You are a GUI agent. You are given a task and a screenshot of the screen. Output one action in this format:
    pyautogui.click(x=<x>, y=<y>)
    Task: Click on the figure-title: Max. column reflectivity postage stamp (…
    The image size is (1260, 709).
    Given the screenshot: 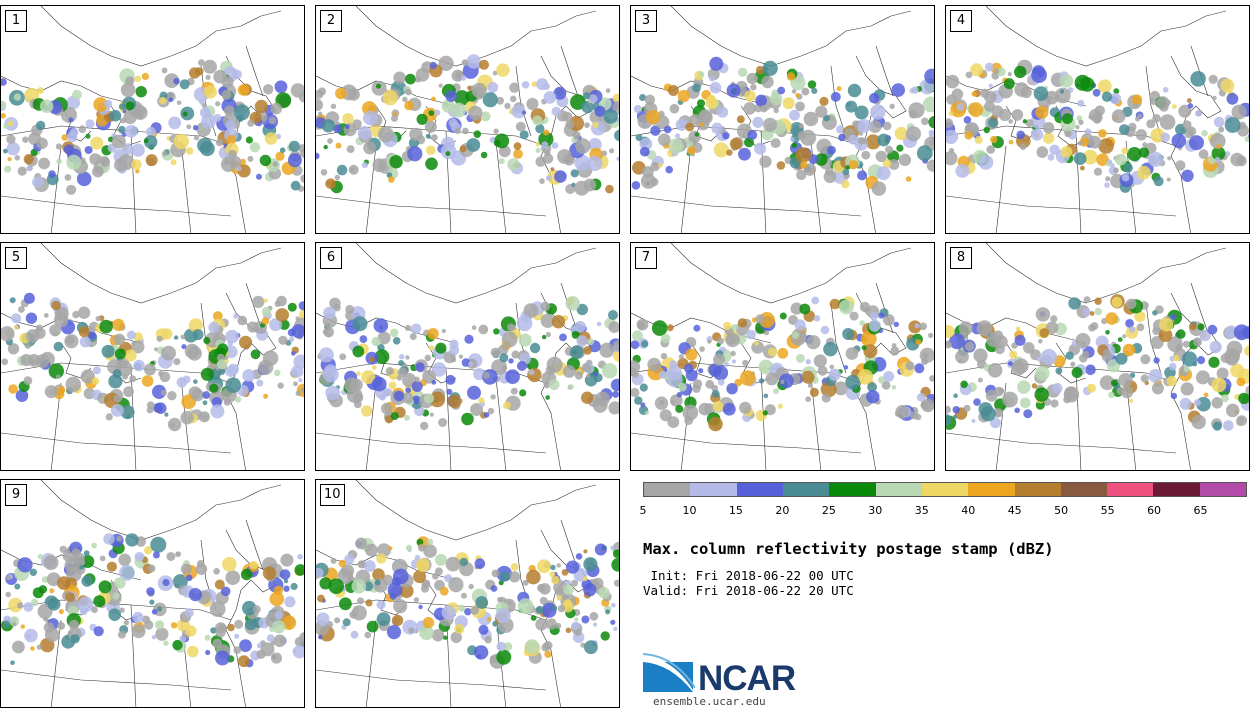 What is the action you would take?
    pyautogui.click(x=848, y=549)
    